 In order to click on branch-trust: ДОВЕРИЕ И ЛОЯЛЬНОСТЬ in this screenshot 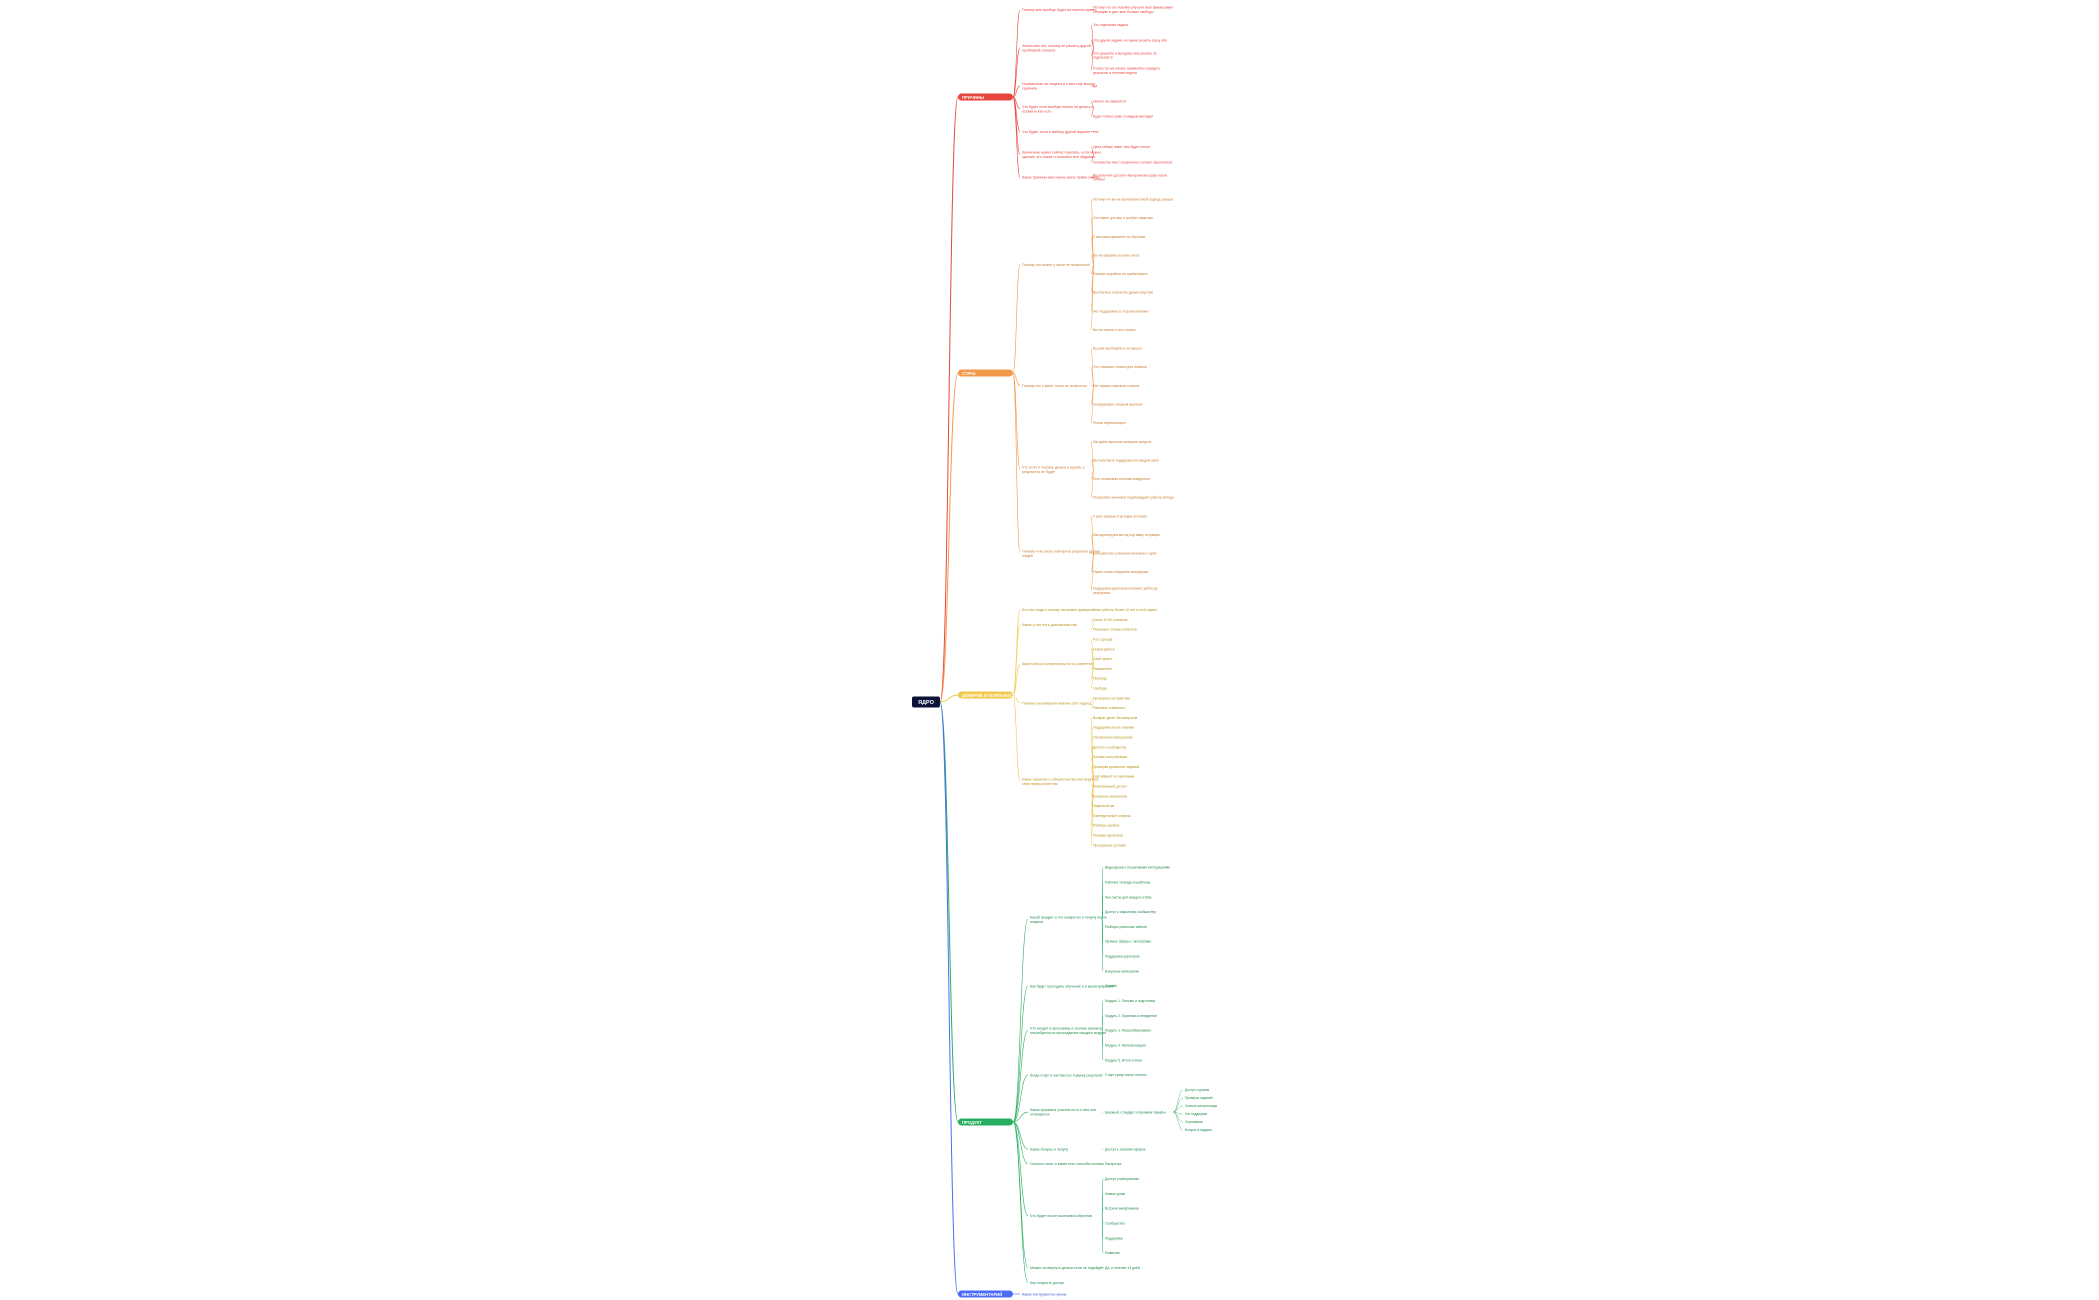, I will do `click(988, 695)`.